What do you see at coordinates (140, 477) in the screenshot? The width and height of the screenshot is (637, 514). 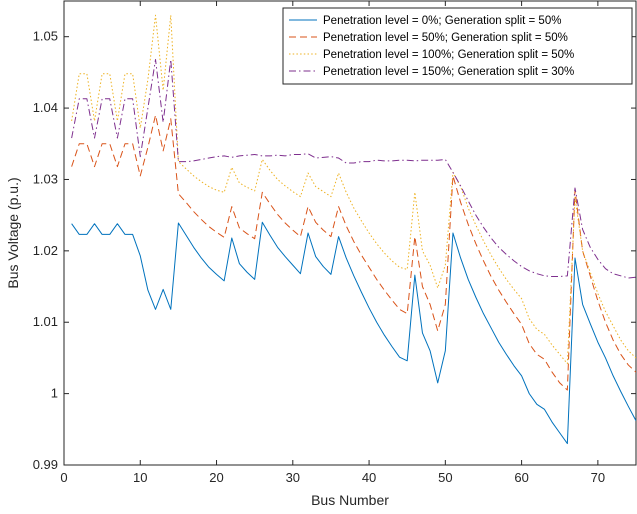 I see `x-tick-label: 10` at bounding box center [140, 477].